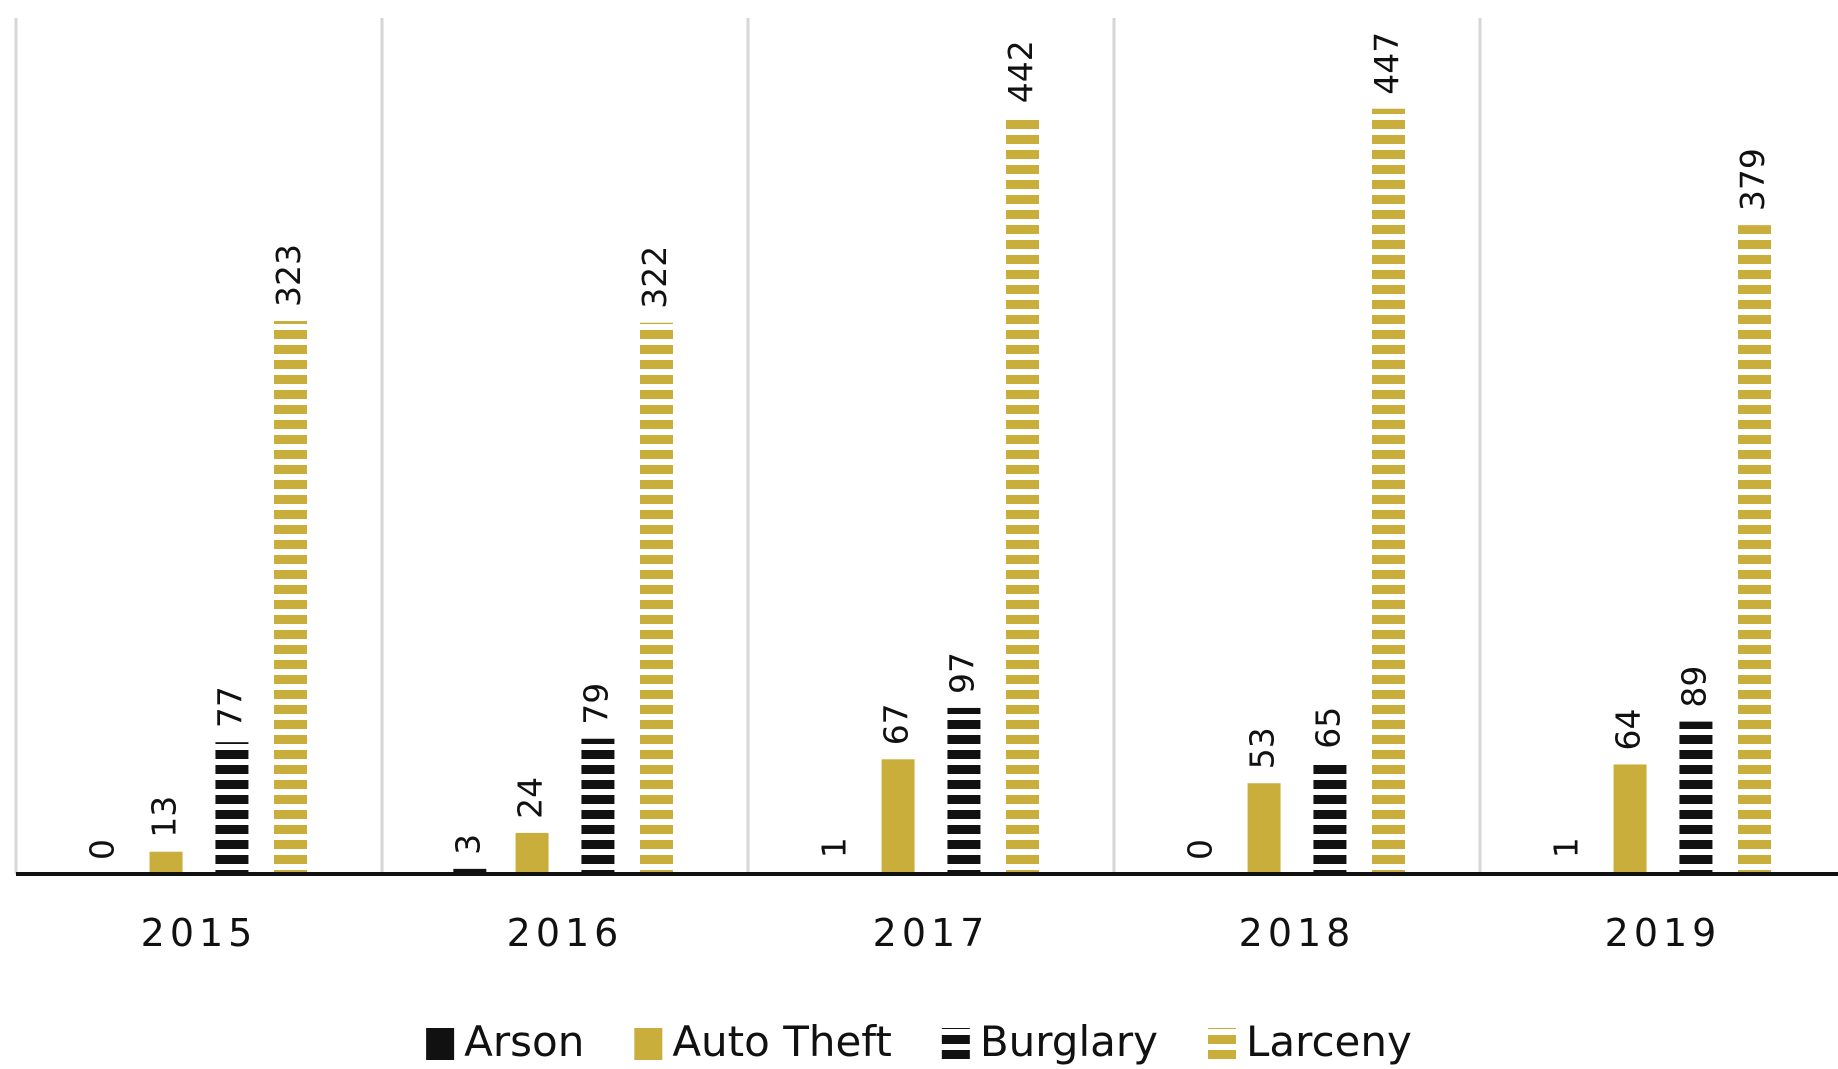 The height and width of the screenshot is (1069, 1838). I want to click on x-tick-label: 2017, so click(931, 933).